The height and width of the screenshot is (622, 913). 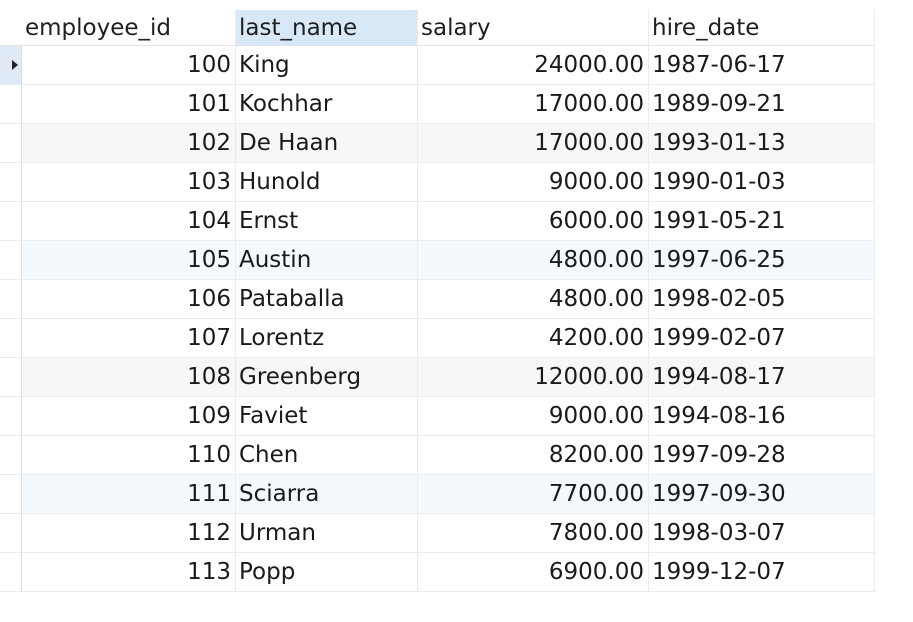 What do you see at coordinates (533, 455) in the screenshot?
I see `cell-salary: 8200.00` at bounding box center [533, 455].